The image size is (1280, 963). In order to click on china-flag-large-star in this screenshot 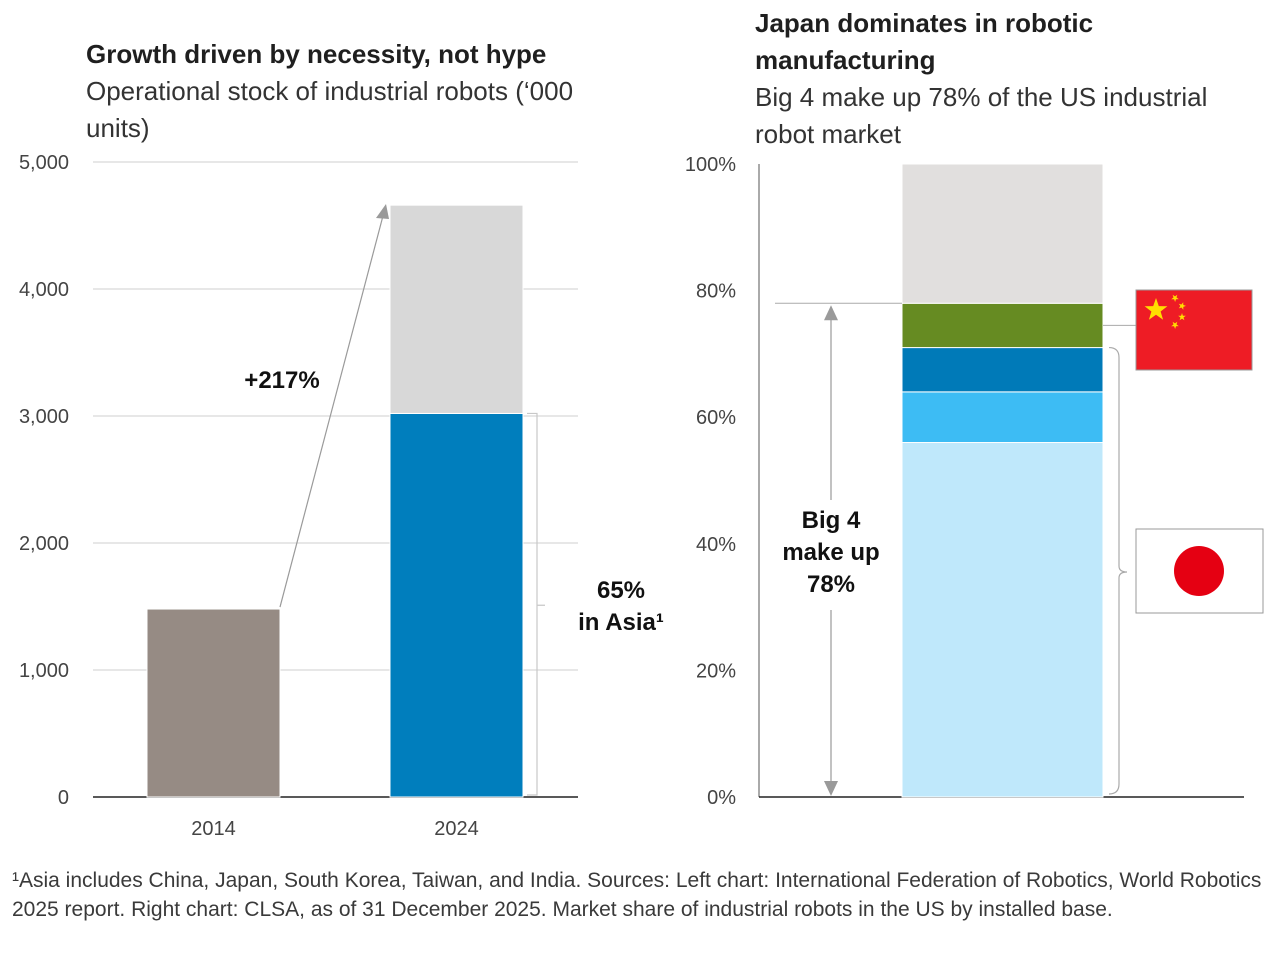, I will do `click(1156, 309)`.